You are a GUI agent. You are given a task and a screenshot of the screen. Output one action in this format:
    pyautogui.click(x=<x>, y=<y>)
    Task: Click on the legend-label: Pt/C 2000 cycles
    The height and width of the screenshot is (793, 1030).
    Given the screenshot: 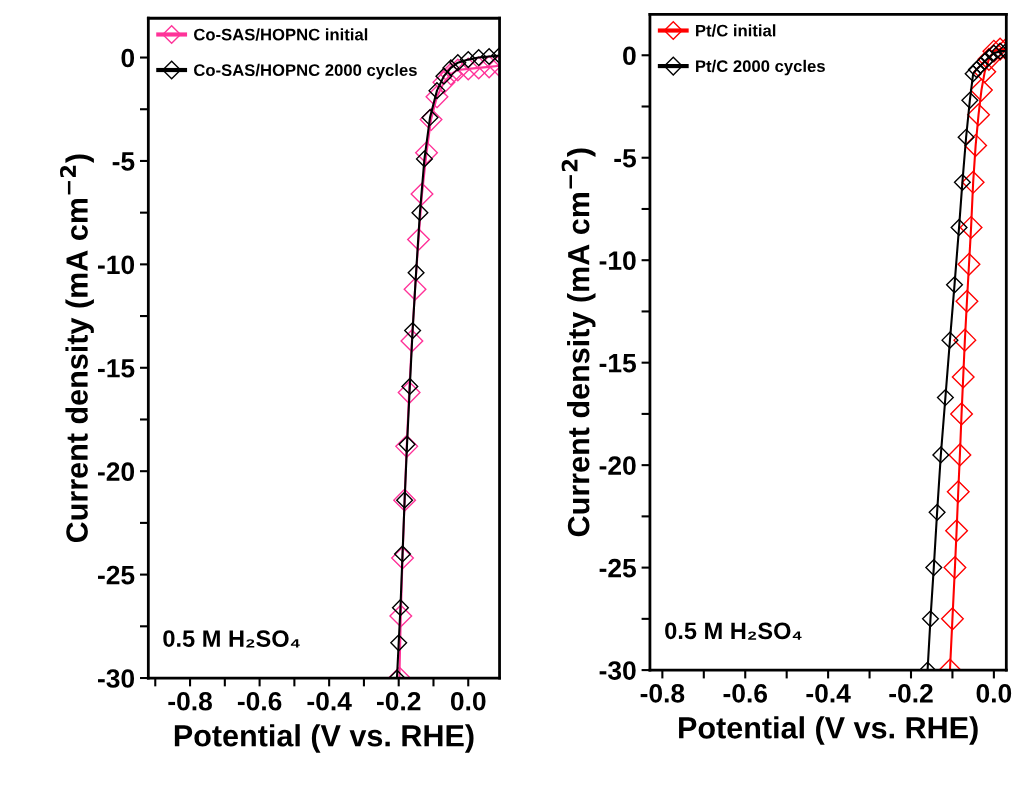 What is the action you would take?
    pyautogui.click(x=760, y=67)
    